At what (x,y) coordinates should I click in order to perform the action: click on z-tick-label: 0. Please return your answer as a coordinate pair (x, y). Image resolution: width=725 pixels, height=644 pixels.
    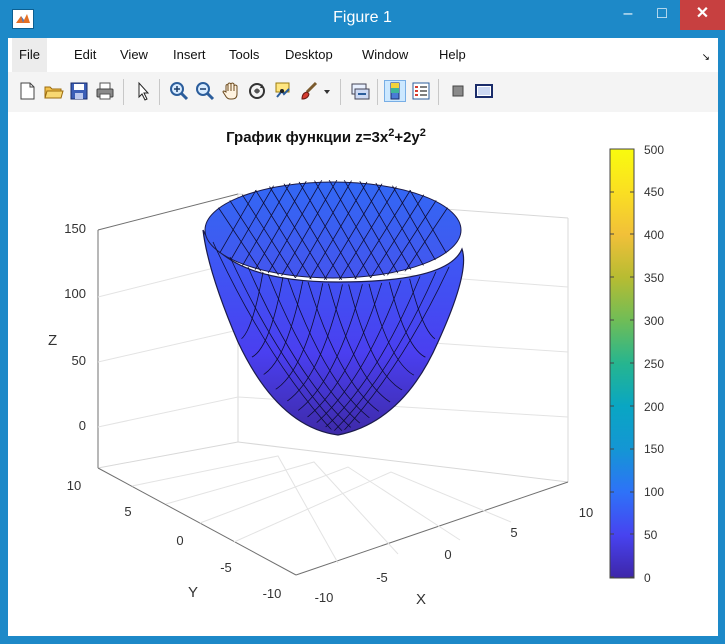
    Looking at the image, I should click on (82, 425).